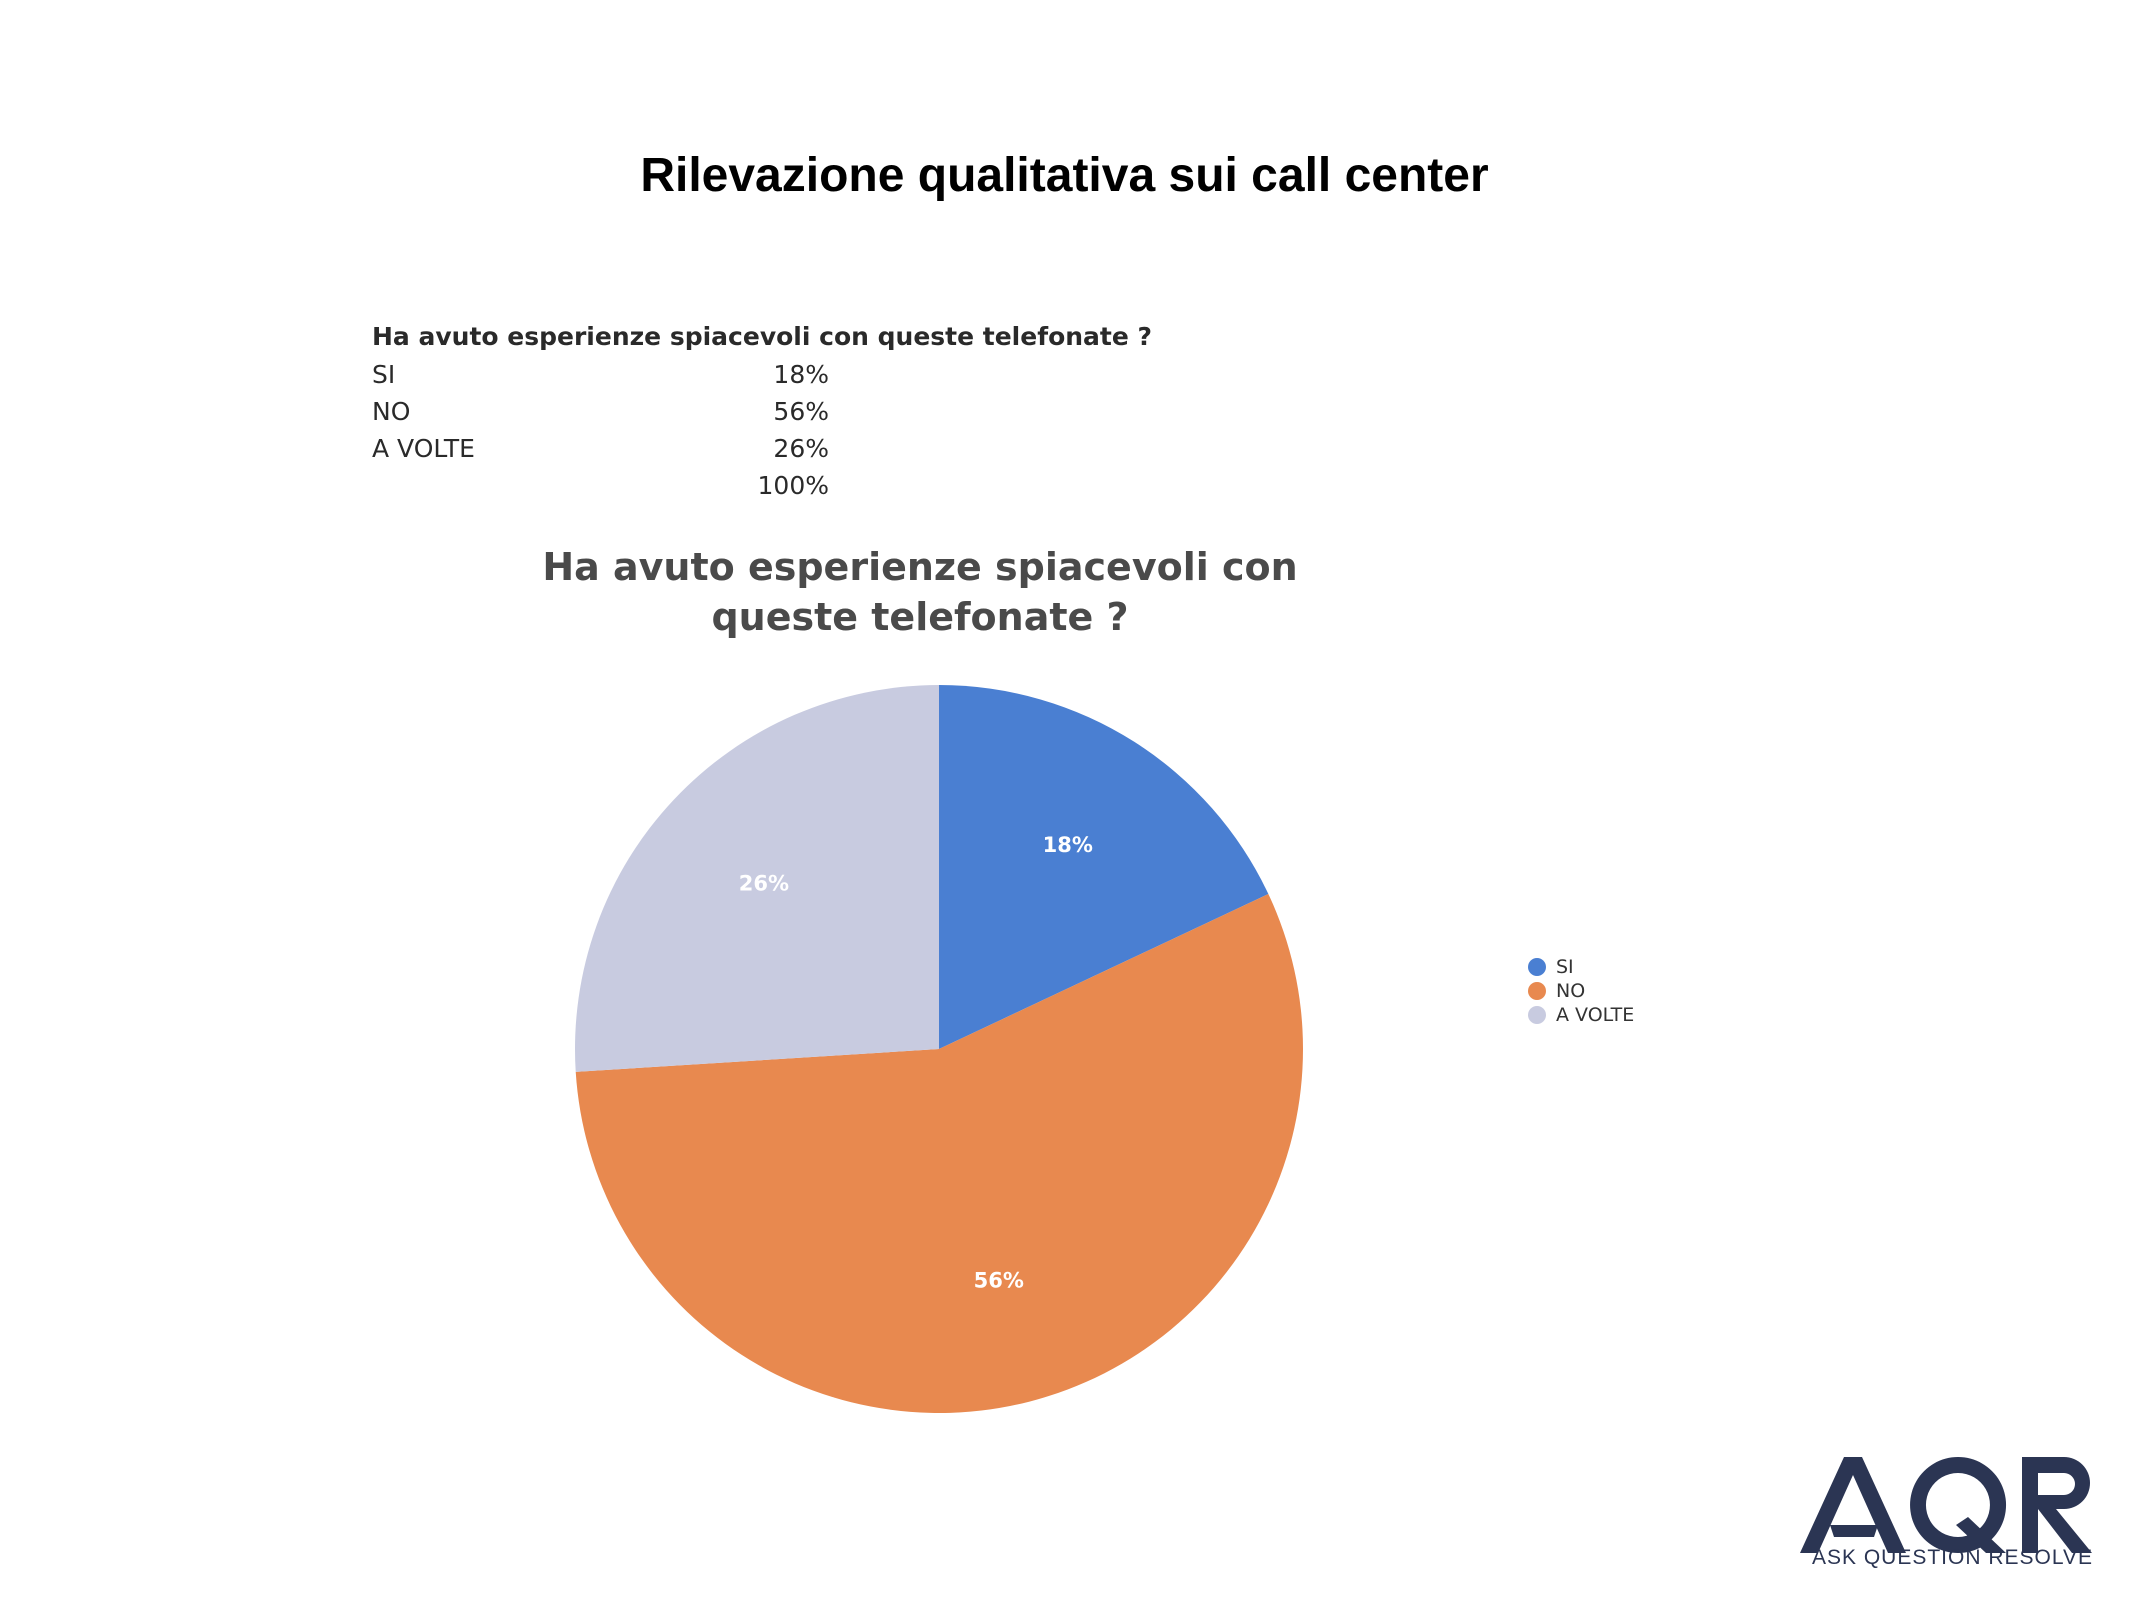  What do you see at coordinates (920, 567) in the screenshot?
I see `chart-title-line-1: Ha avuto esperienze spiacevoli con` at bounding box center [920, 567].